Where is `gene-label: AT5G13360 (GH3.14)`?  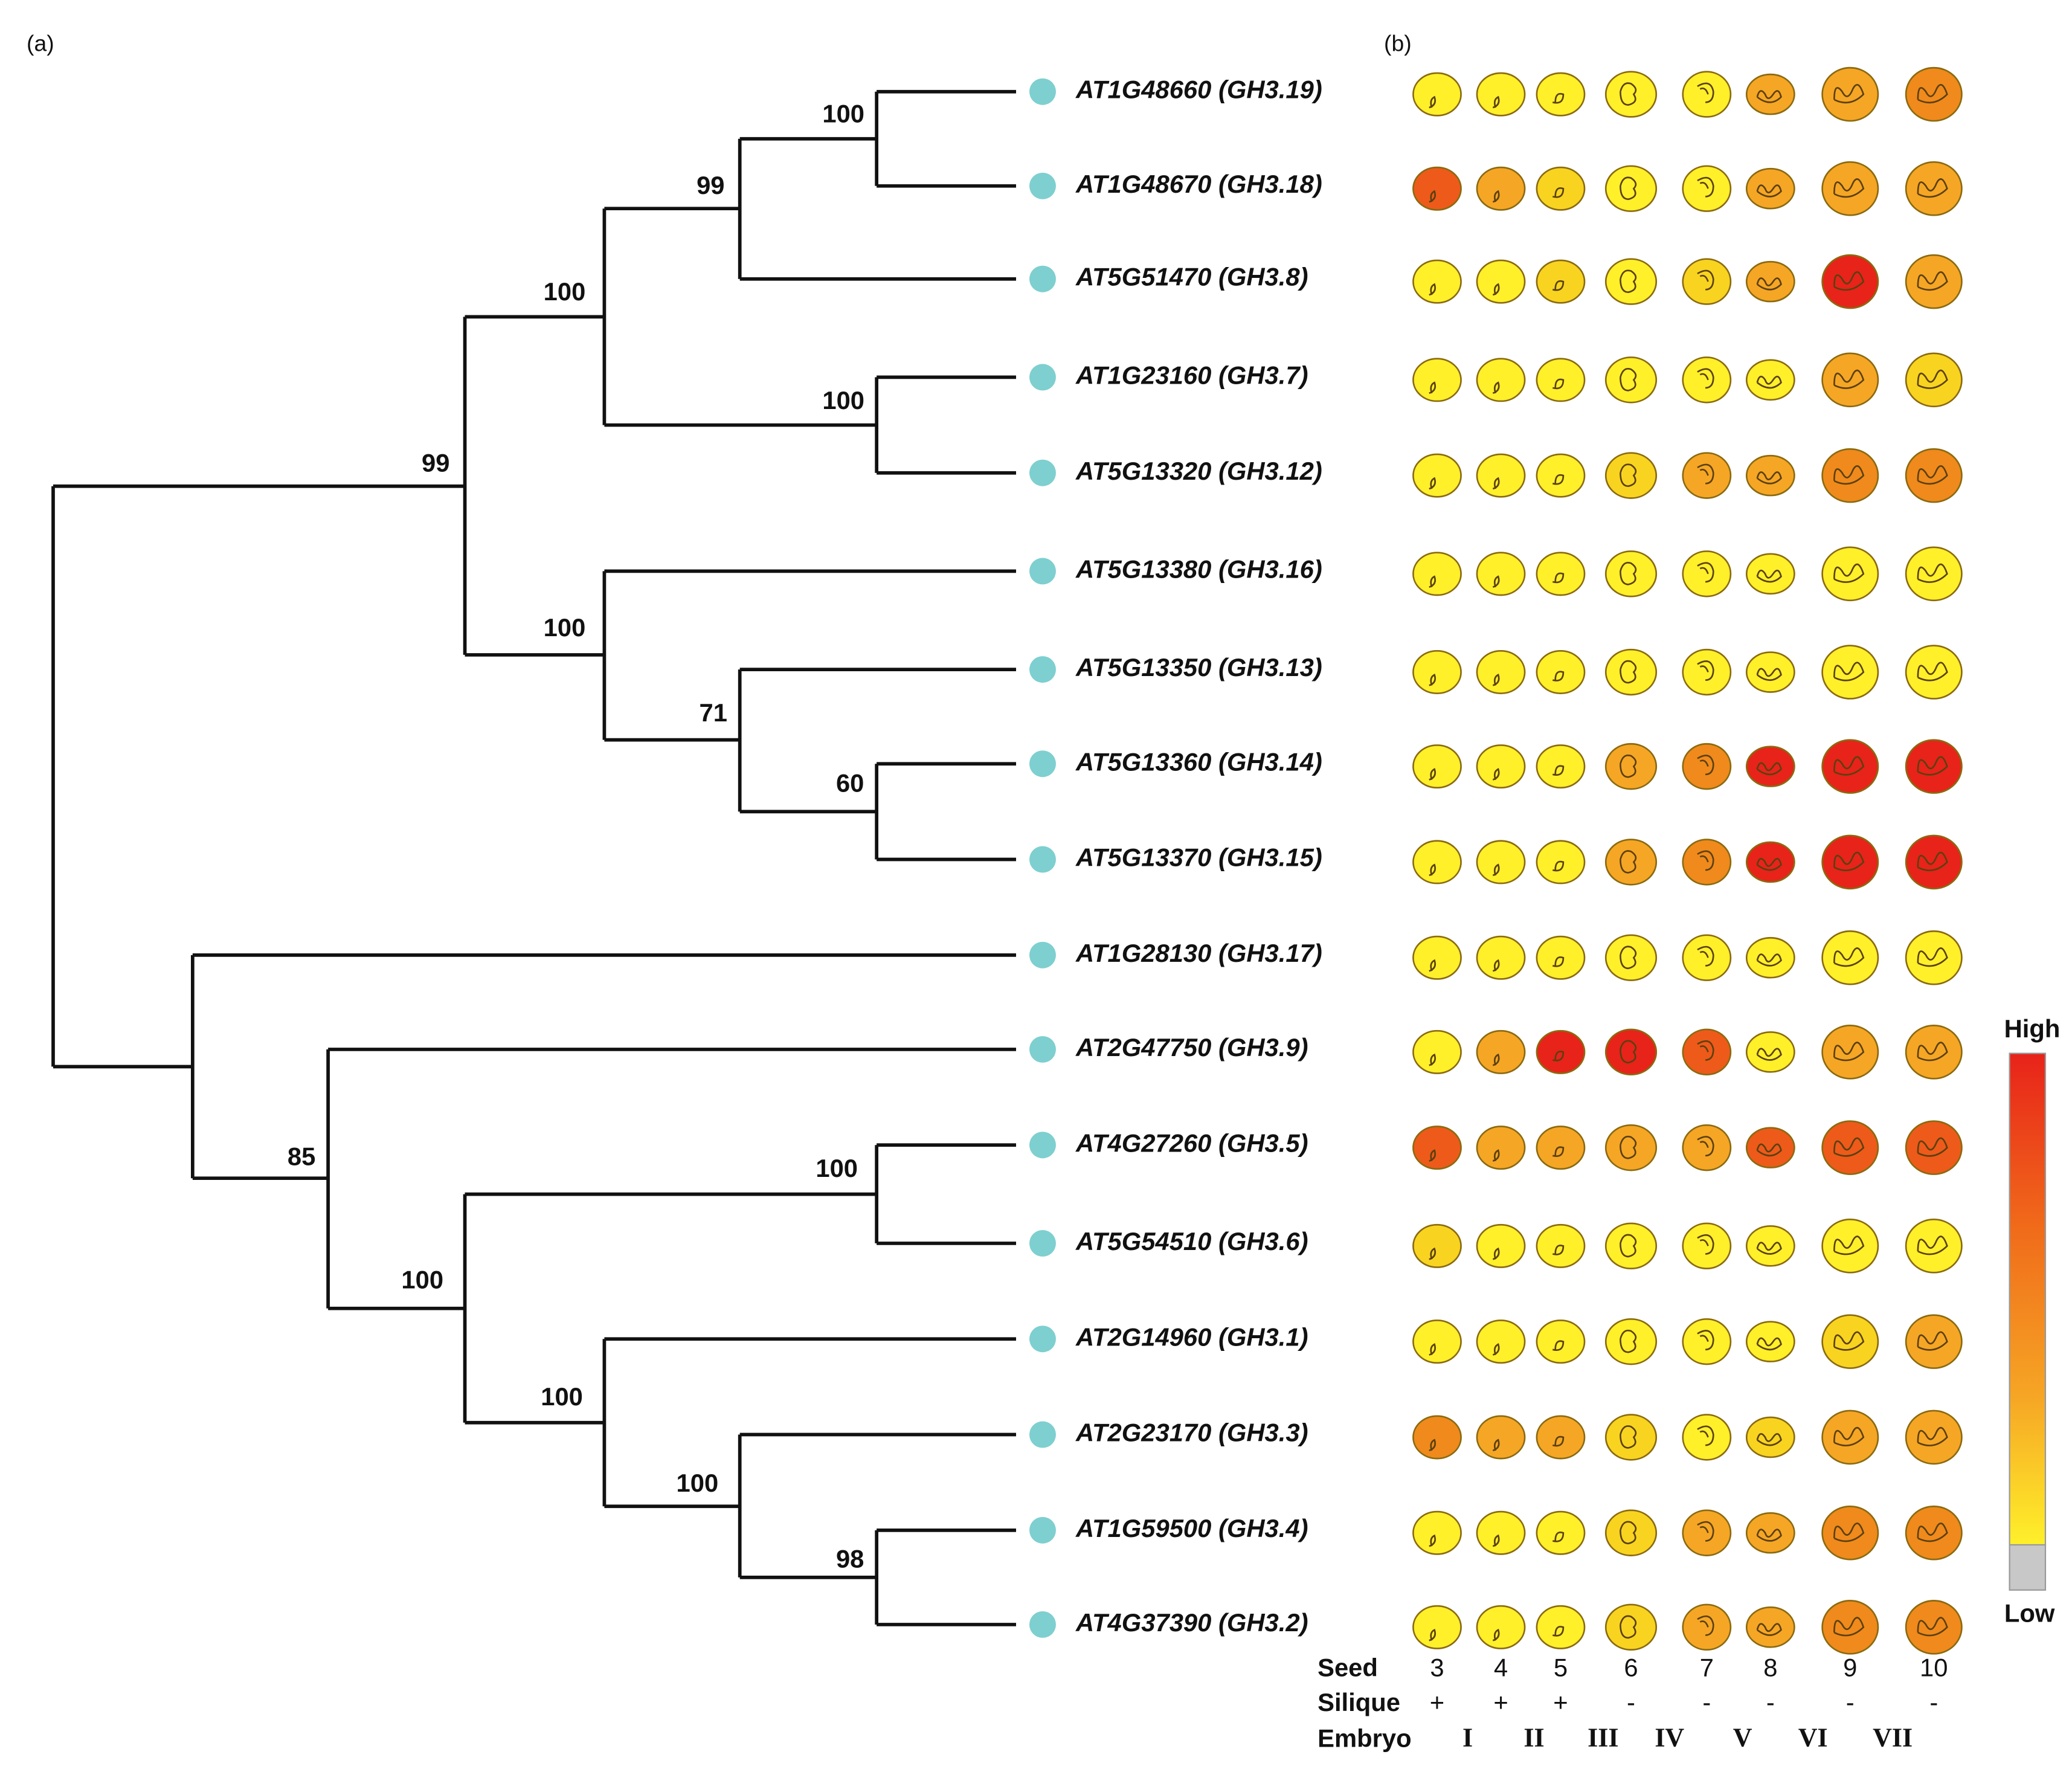
gene-label: AT5G13360 (GH3.14) is located at coordinates (1199, 762).